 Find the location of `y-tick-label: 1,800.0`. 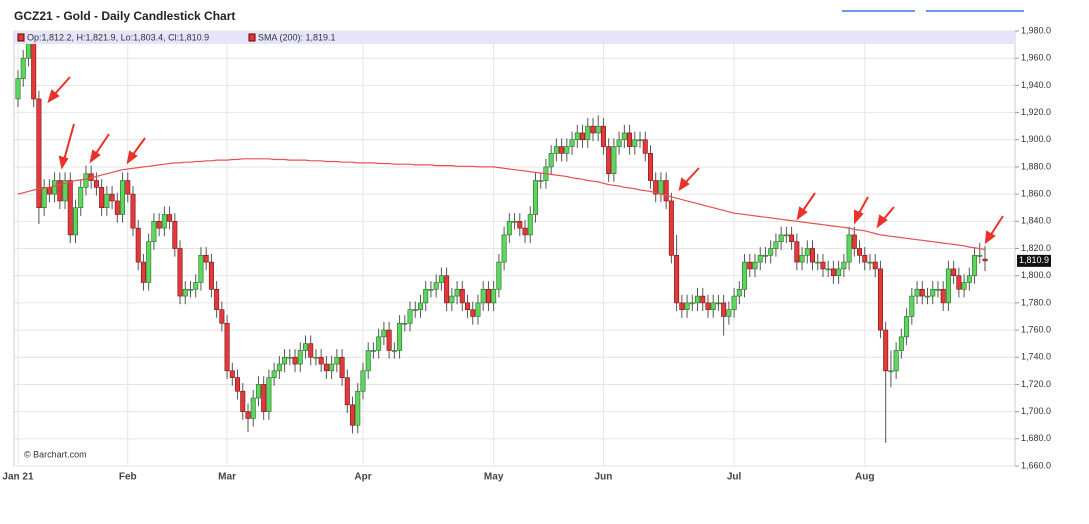

y-tick-label: 1,800.0 is located at coordinates (1036, 275).